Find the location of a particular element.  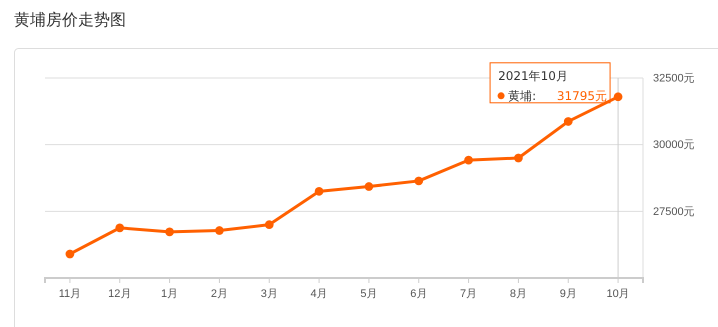

x-tick-label: 7月 is located at coordinates (469, 294).